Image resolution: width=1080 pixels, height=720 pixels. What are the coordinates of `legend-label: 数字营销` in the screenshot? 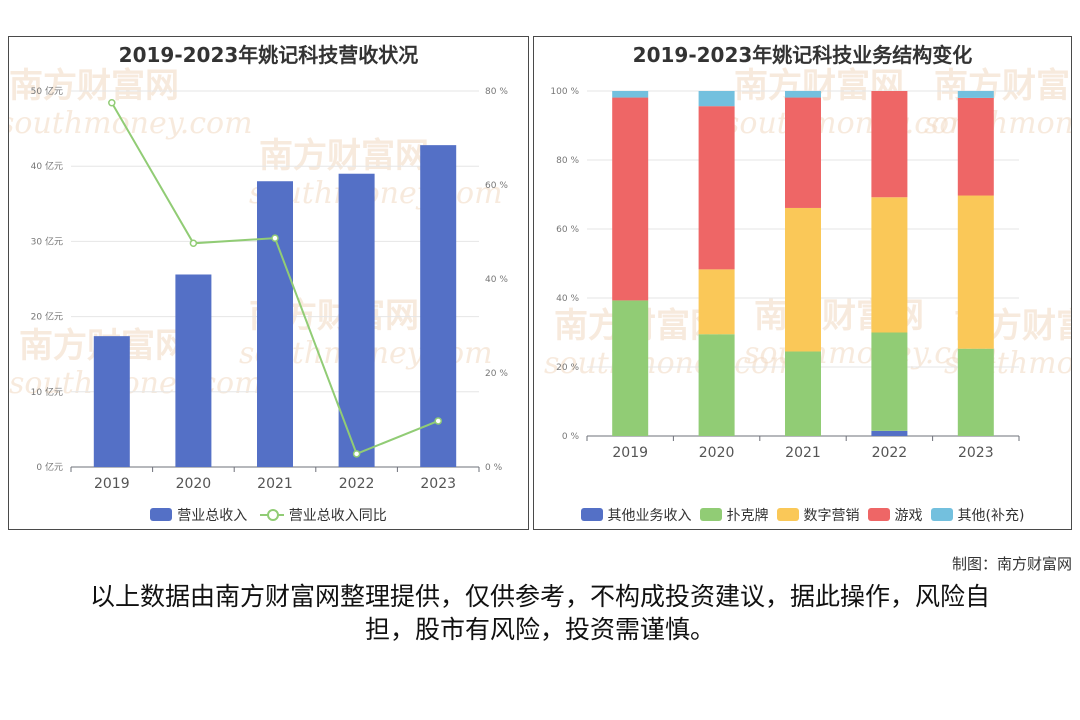 It's located at (831, 515).